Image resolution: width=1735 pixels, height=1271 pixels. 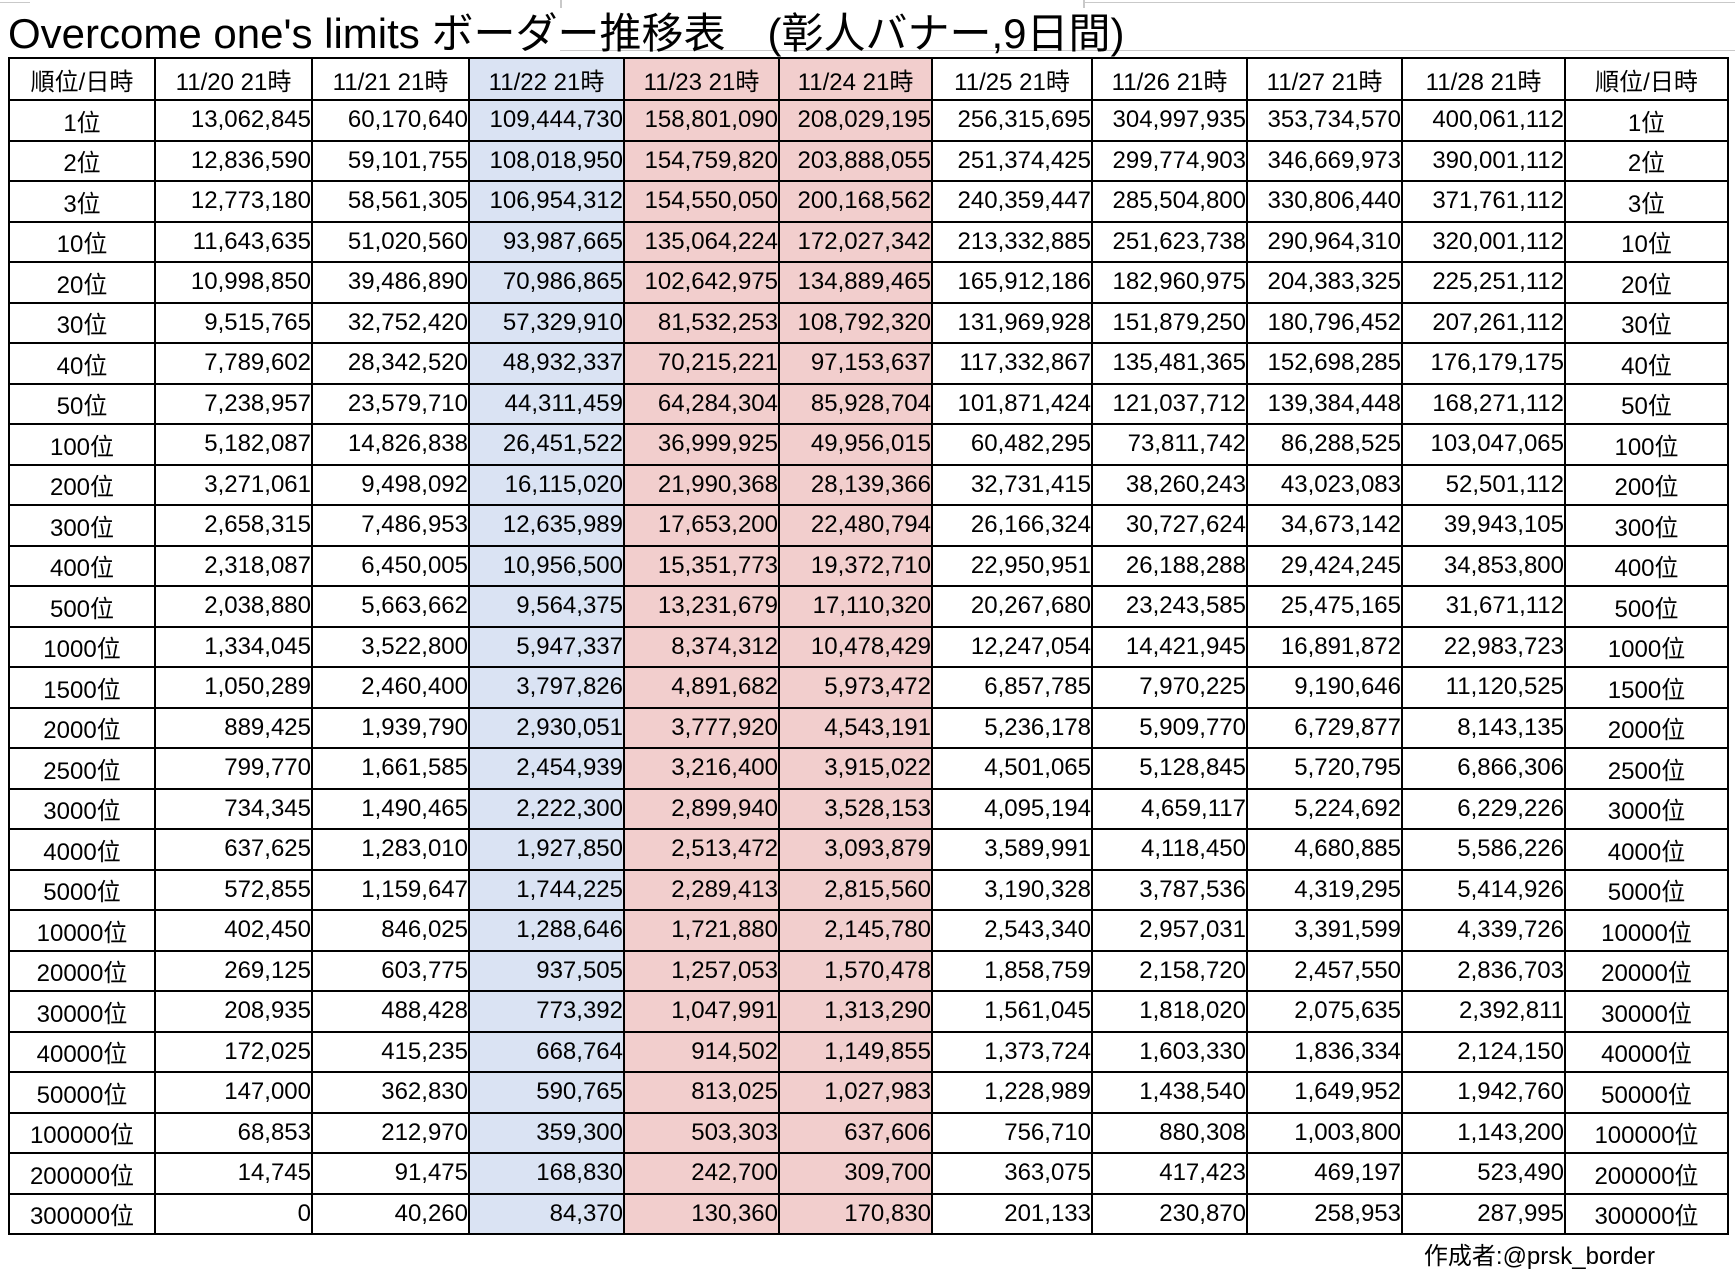 What do you see at coordinates (1483, 768) in the screenshot?
I see `value-cell: 6,866,306` at bounding box center [1483, 768].